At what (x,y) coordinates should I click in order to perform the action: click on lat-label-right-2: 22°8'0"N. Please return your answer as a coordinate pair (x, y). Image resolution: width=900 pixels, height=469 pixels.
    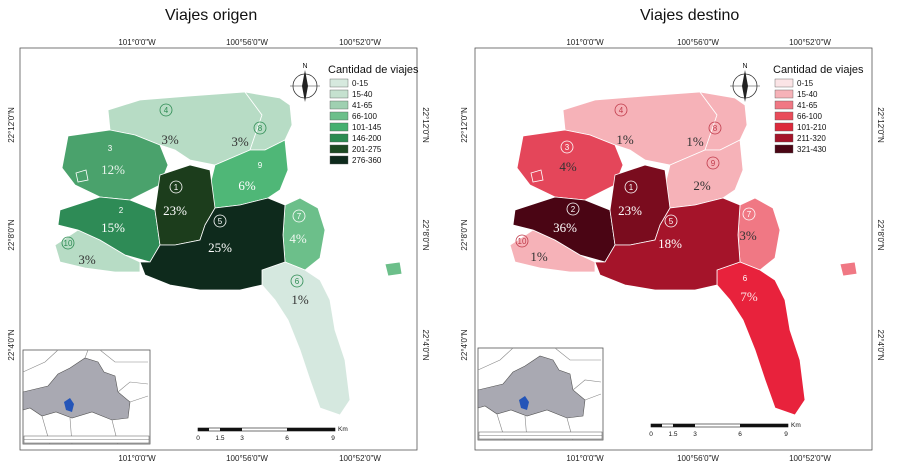
    Looking at the image, I should click on (425, 234).